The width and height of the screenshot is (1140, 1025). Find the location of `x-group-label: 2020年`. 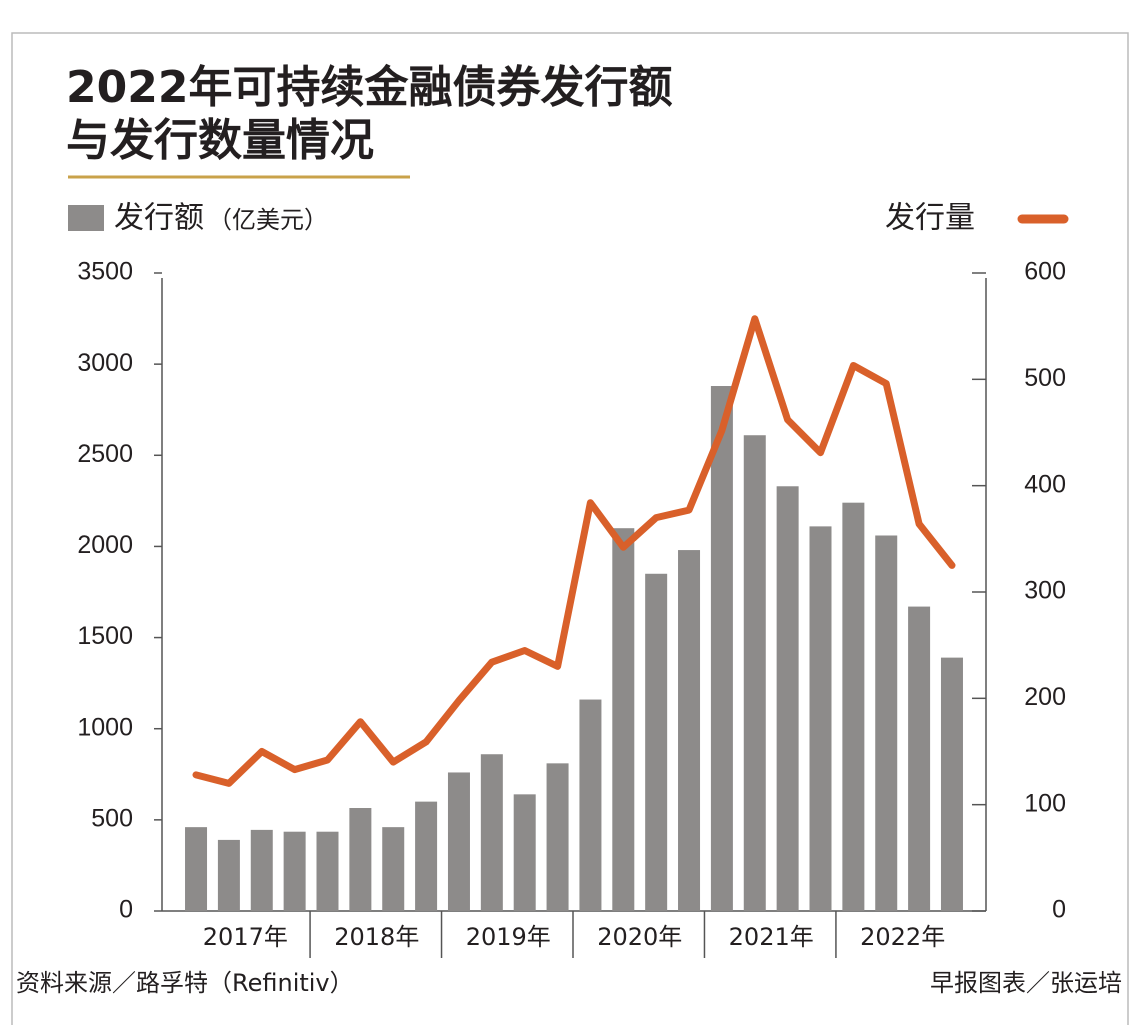

x-group-label: 2020年 is located at coordinates (639, 937).